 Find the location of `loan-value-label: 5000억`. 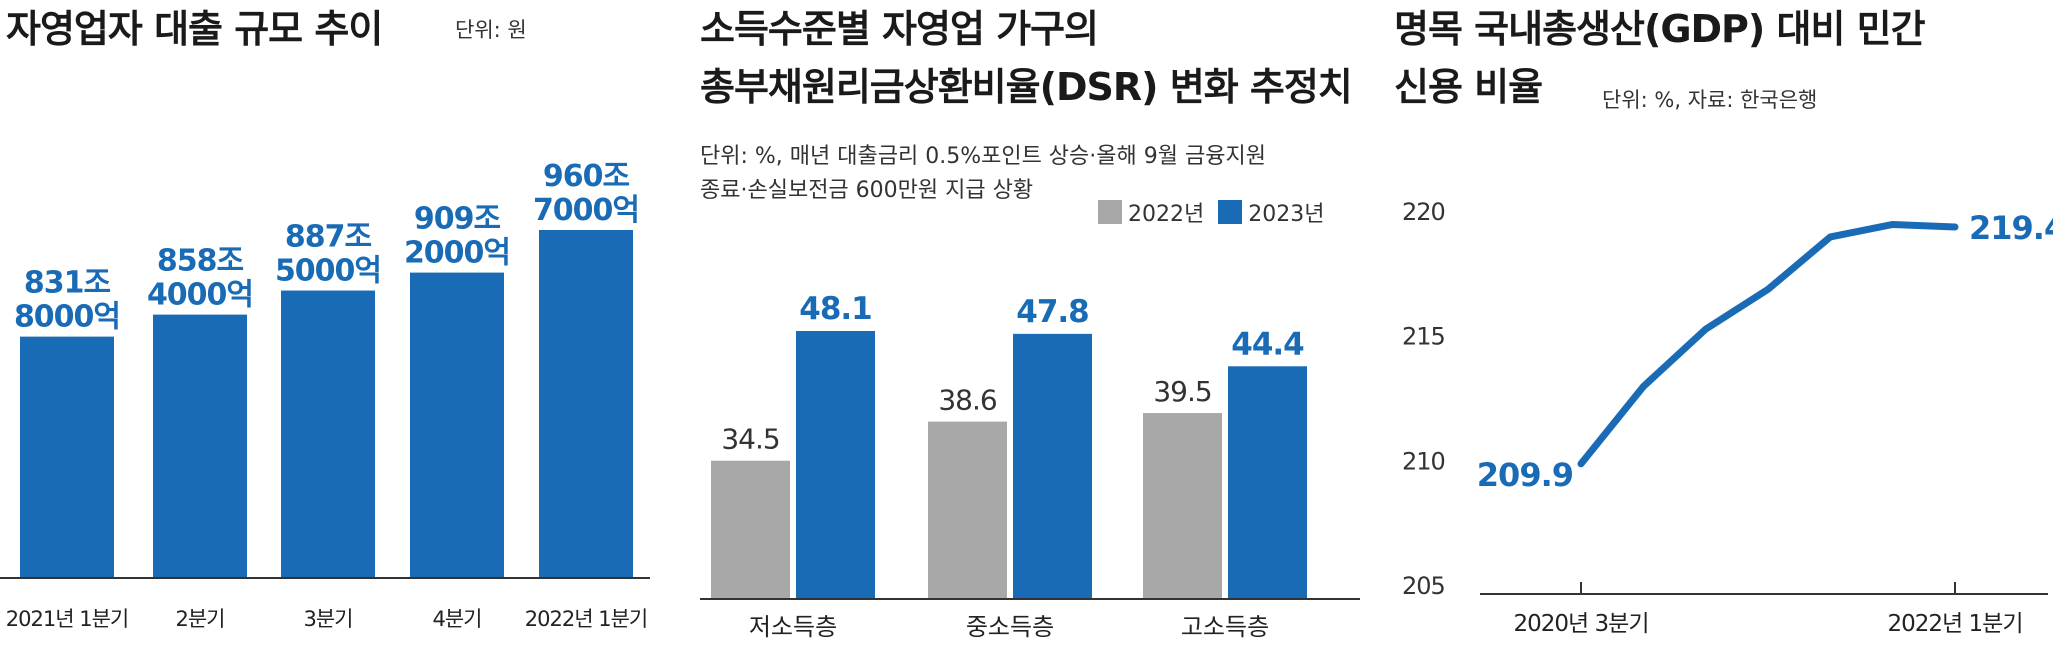

loan-value-label: 5000억 is located at coordinates (328, 271).